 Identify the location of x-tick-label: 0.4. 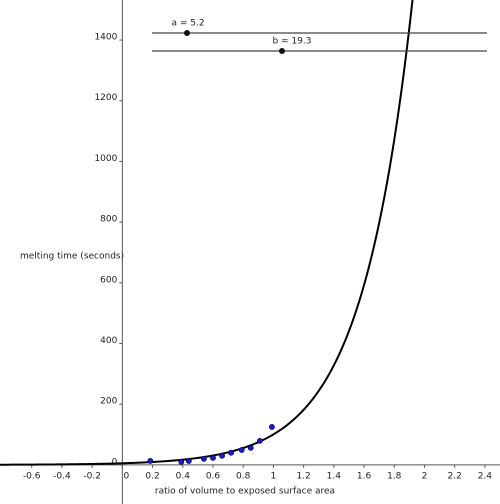
(183, 476).